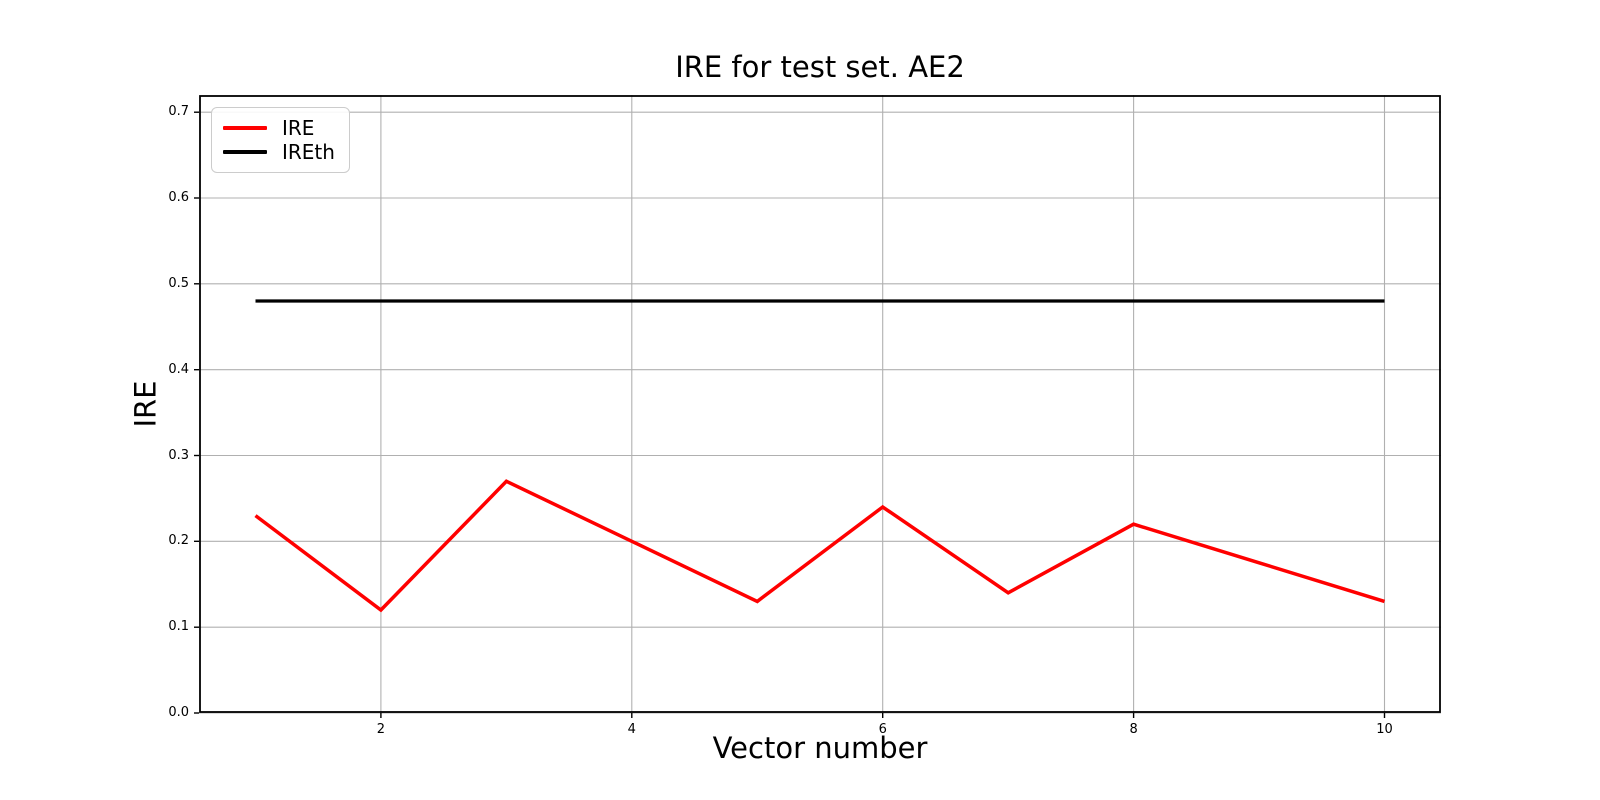 The height and width of the screenshot is (800, 1600). I want to click on y-tick-label: 0.7, so click(178, 112).